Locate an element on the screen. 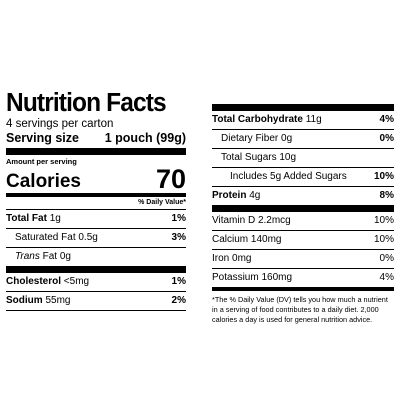 Image resolution: width=400 pixels, height=400 pixels. nutrient-row-total-carbohydrate: Total Carbohydrate 11g 4% is located at coordinates (303, 117).